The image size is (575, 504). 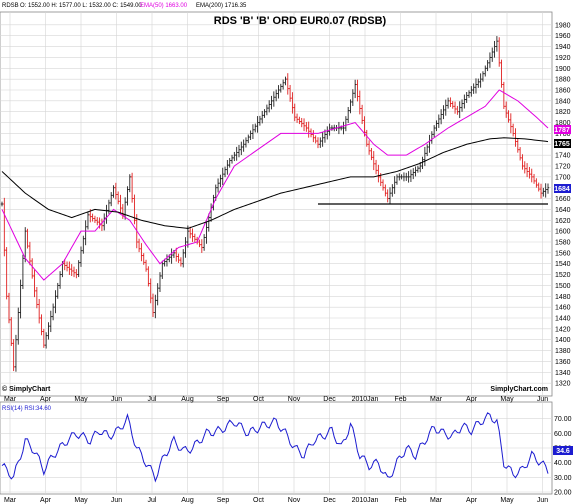 I want to click on price-tick-label: 1340, so click(x=563, y=373).